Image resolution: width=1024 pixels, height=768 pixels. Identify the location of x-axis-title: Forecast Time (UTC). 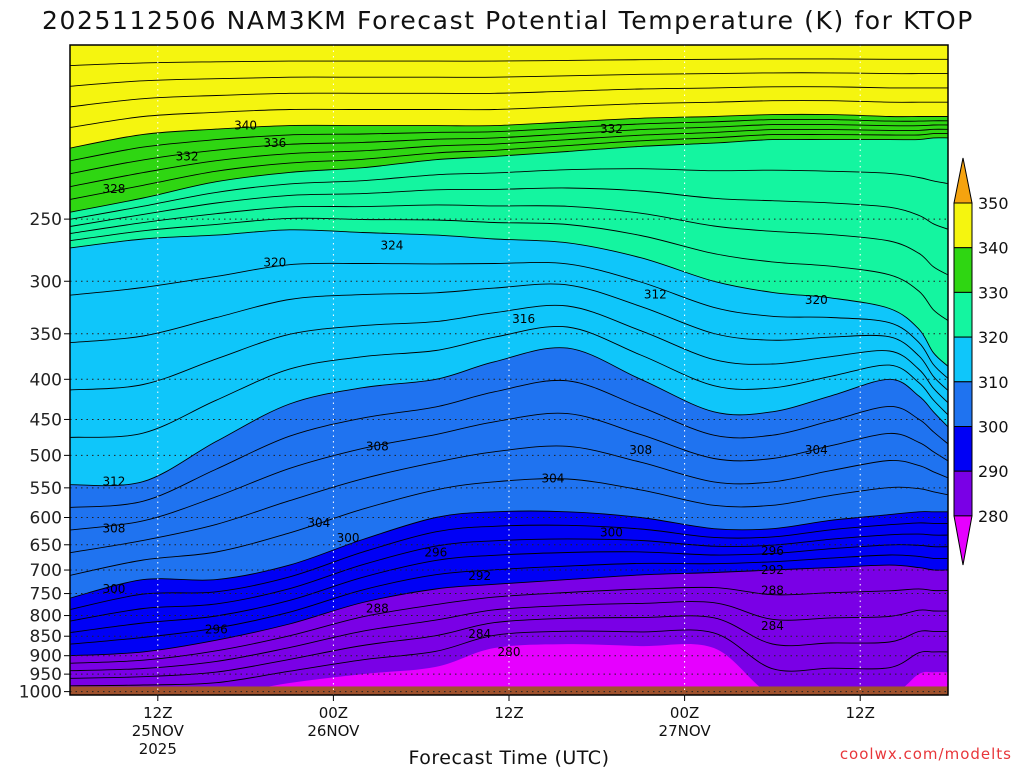
(509, 757).